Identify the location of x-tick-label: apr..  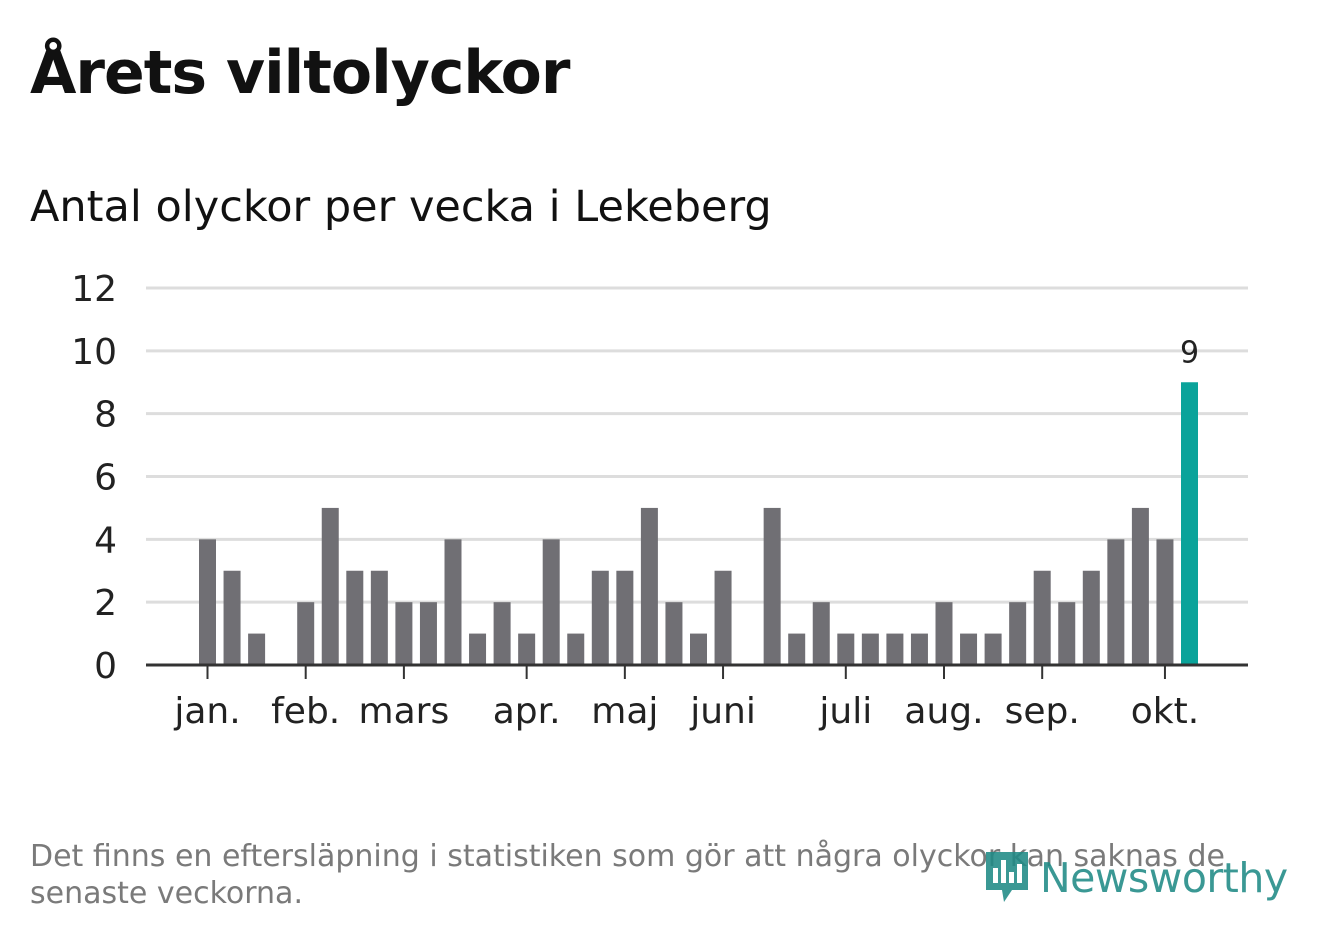
(527, 711).